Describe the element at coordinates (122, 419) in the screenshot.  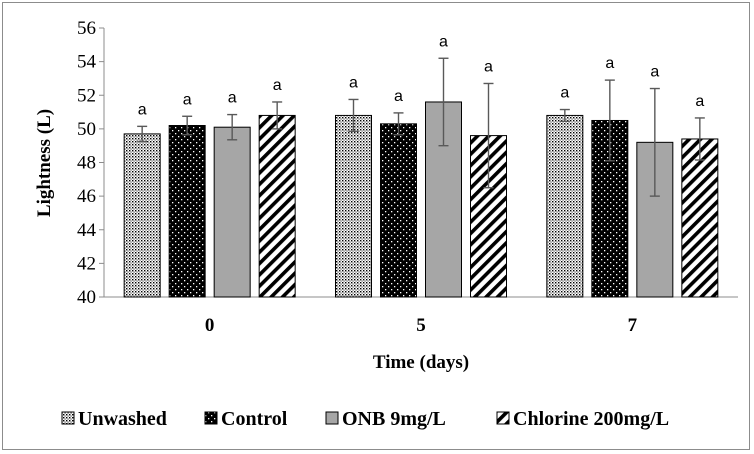
I see `legend-label: Unwashed` at that location.